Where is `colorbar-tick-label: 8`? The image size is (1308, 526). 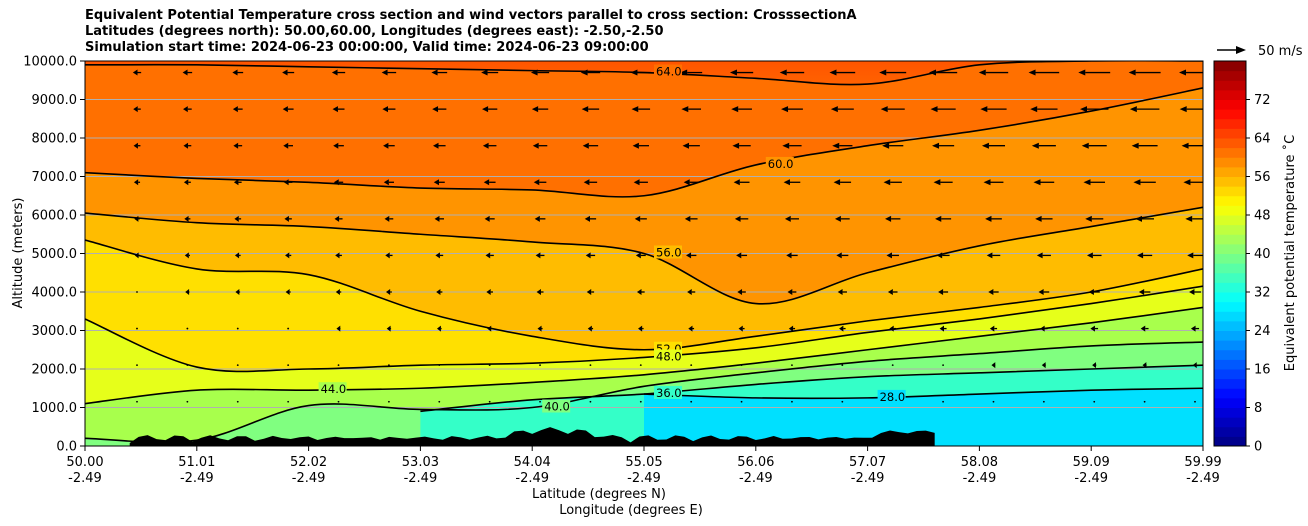
colorbar-tick-label: 8 is located at coordinates (1258, 408).